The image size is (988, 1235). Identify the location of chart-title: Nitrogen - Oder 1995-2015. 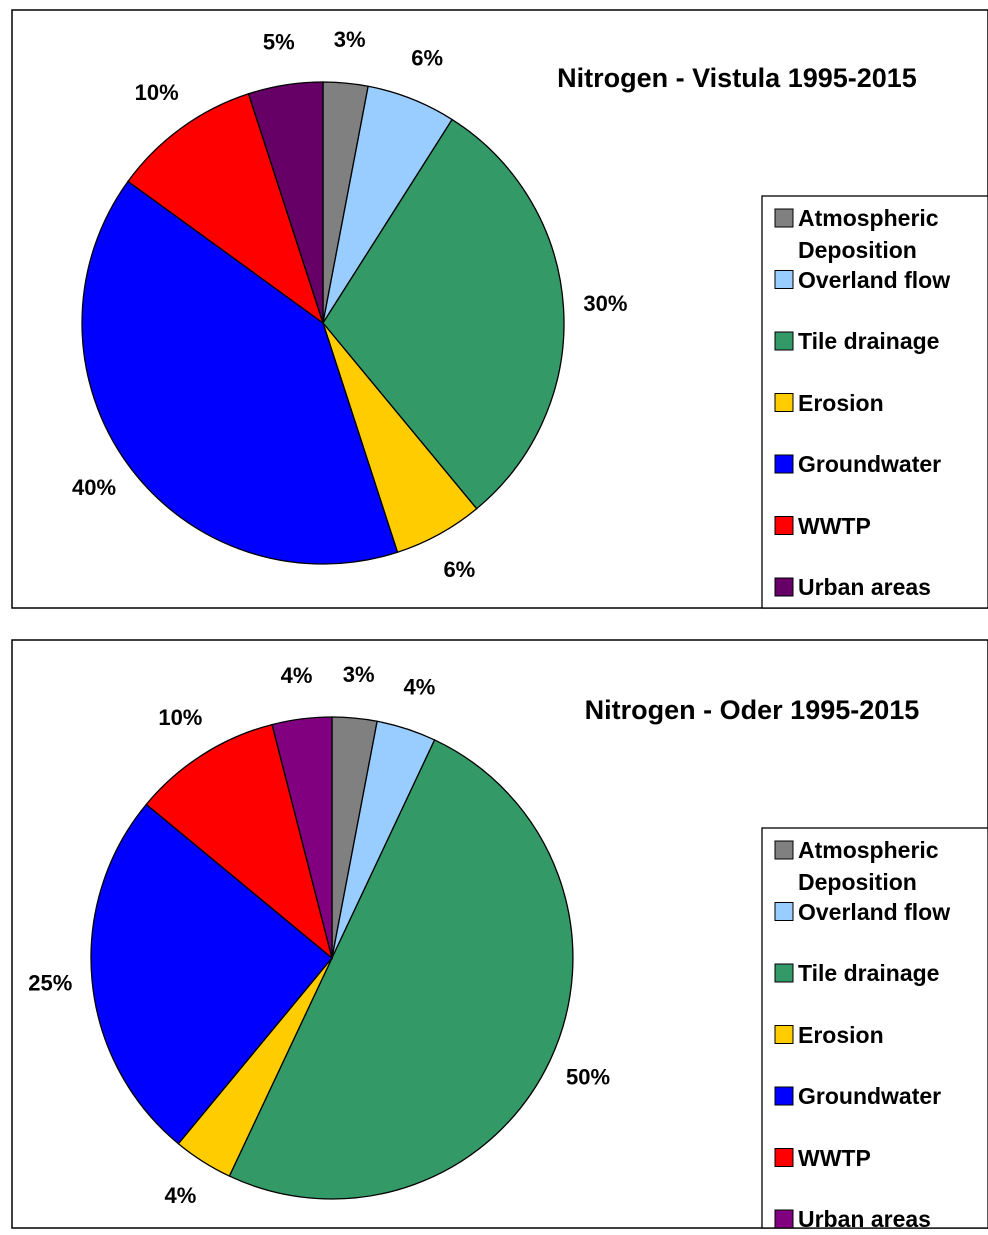
(752, 710).